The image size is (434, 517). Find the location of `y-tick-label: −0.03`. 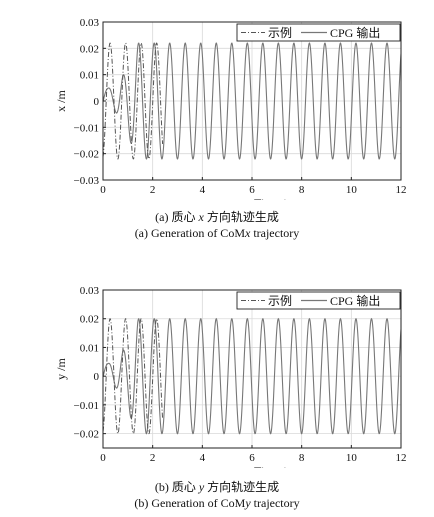

y-tick-label: −0.03 is located at coordinates (87, 181).